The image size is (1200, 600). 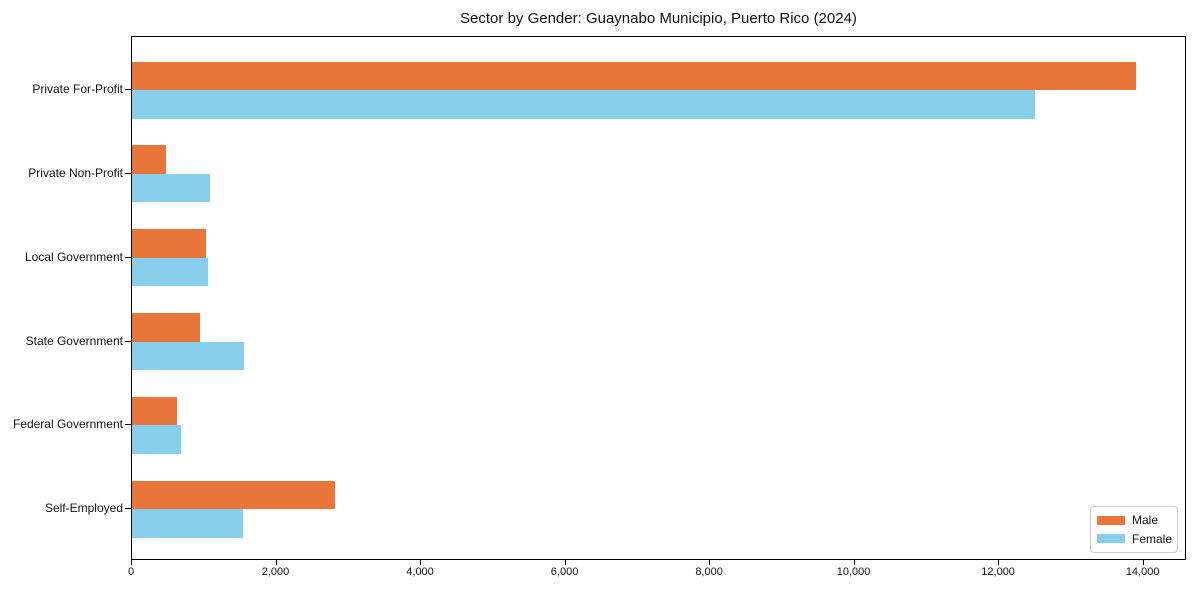 What do you see at coordinates (128, 89) in the screenshot?
I see `y-tick-private-for-profit` at bounding box center [128, 89].